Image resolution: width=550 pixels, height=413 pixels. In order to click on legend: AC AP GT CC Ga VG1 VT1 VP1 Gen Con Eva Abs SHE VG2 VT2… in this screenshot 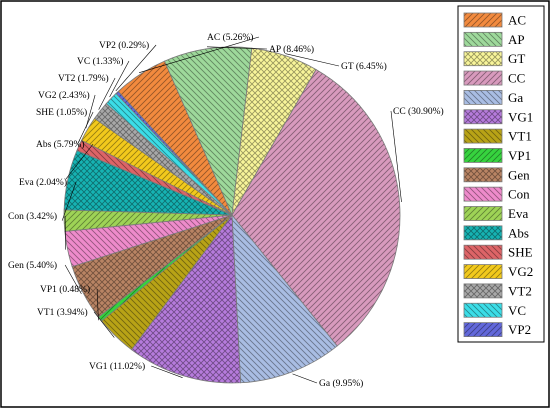, I will do `click(501, 174)`.